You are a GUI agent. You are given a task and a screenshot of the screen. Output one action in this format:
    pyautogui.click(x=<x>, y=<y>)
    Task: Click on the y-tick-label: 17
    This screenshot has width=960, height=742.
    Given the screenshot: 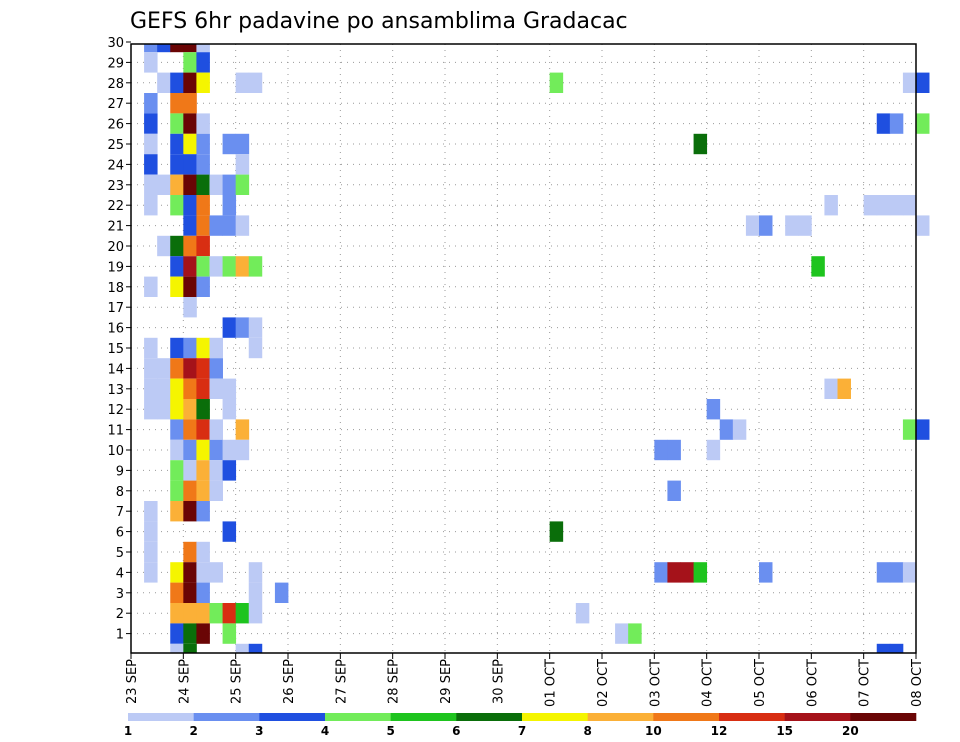 What is the action you would take?
    pyautogui.click(x=115, y=308)
    